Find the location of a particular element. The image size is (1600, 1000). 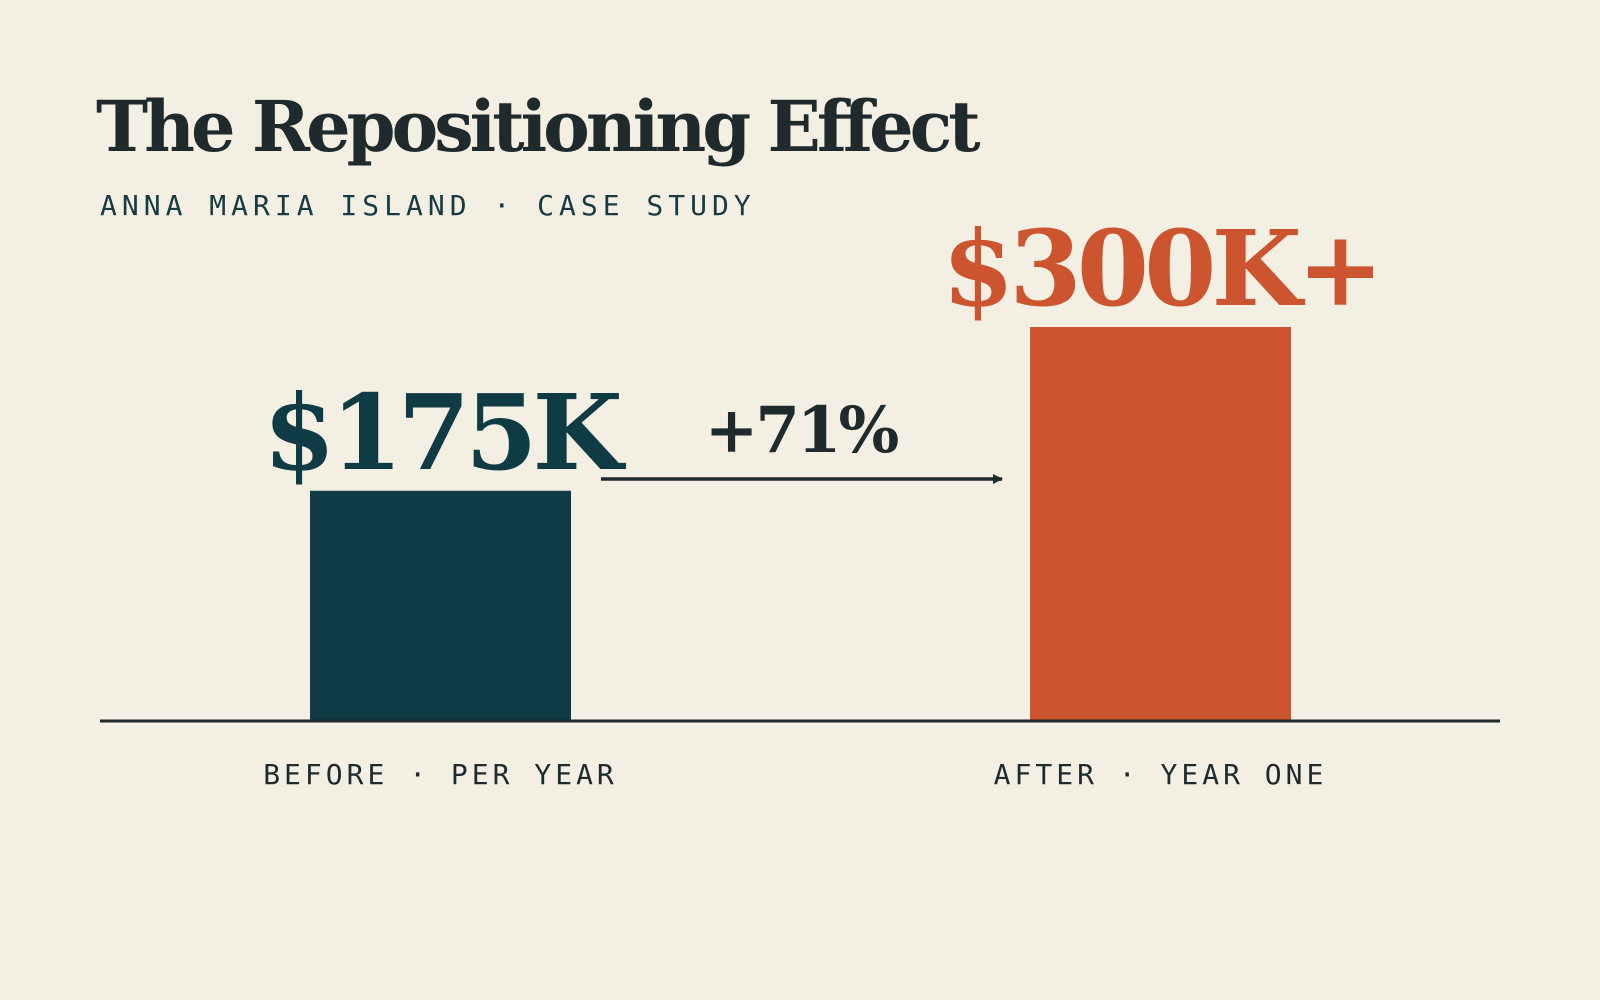

value-label-after: $300K+ is located at coordinates (1160, 268).